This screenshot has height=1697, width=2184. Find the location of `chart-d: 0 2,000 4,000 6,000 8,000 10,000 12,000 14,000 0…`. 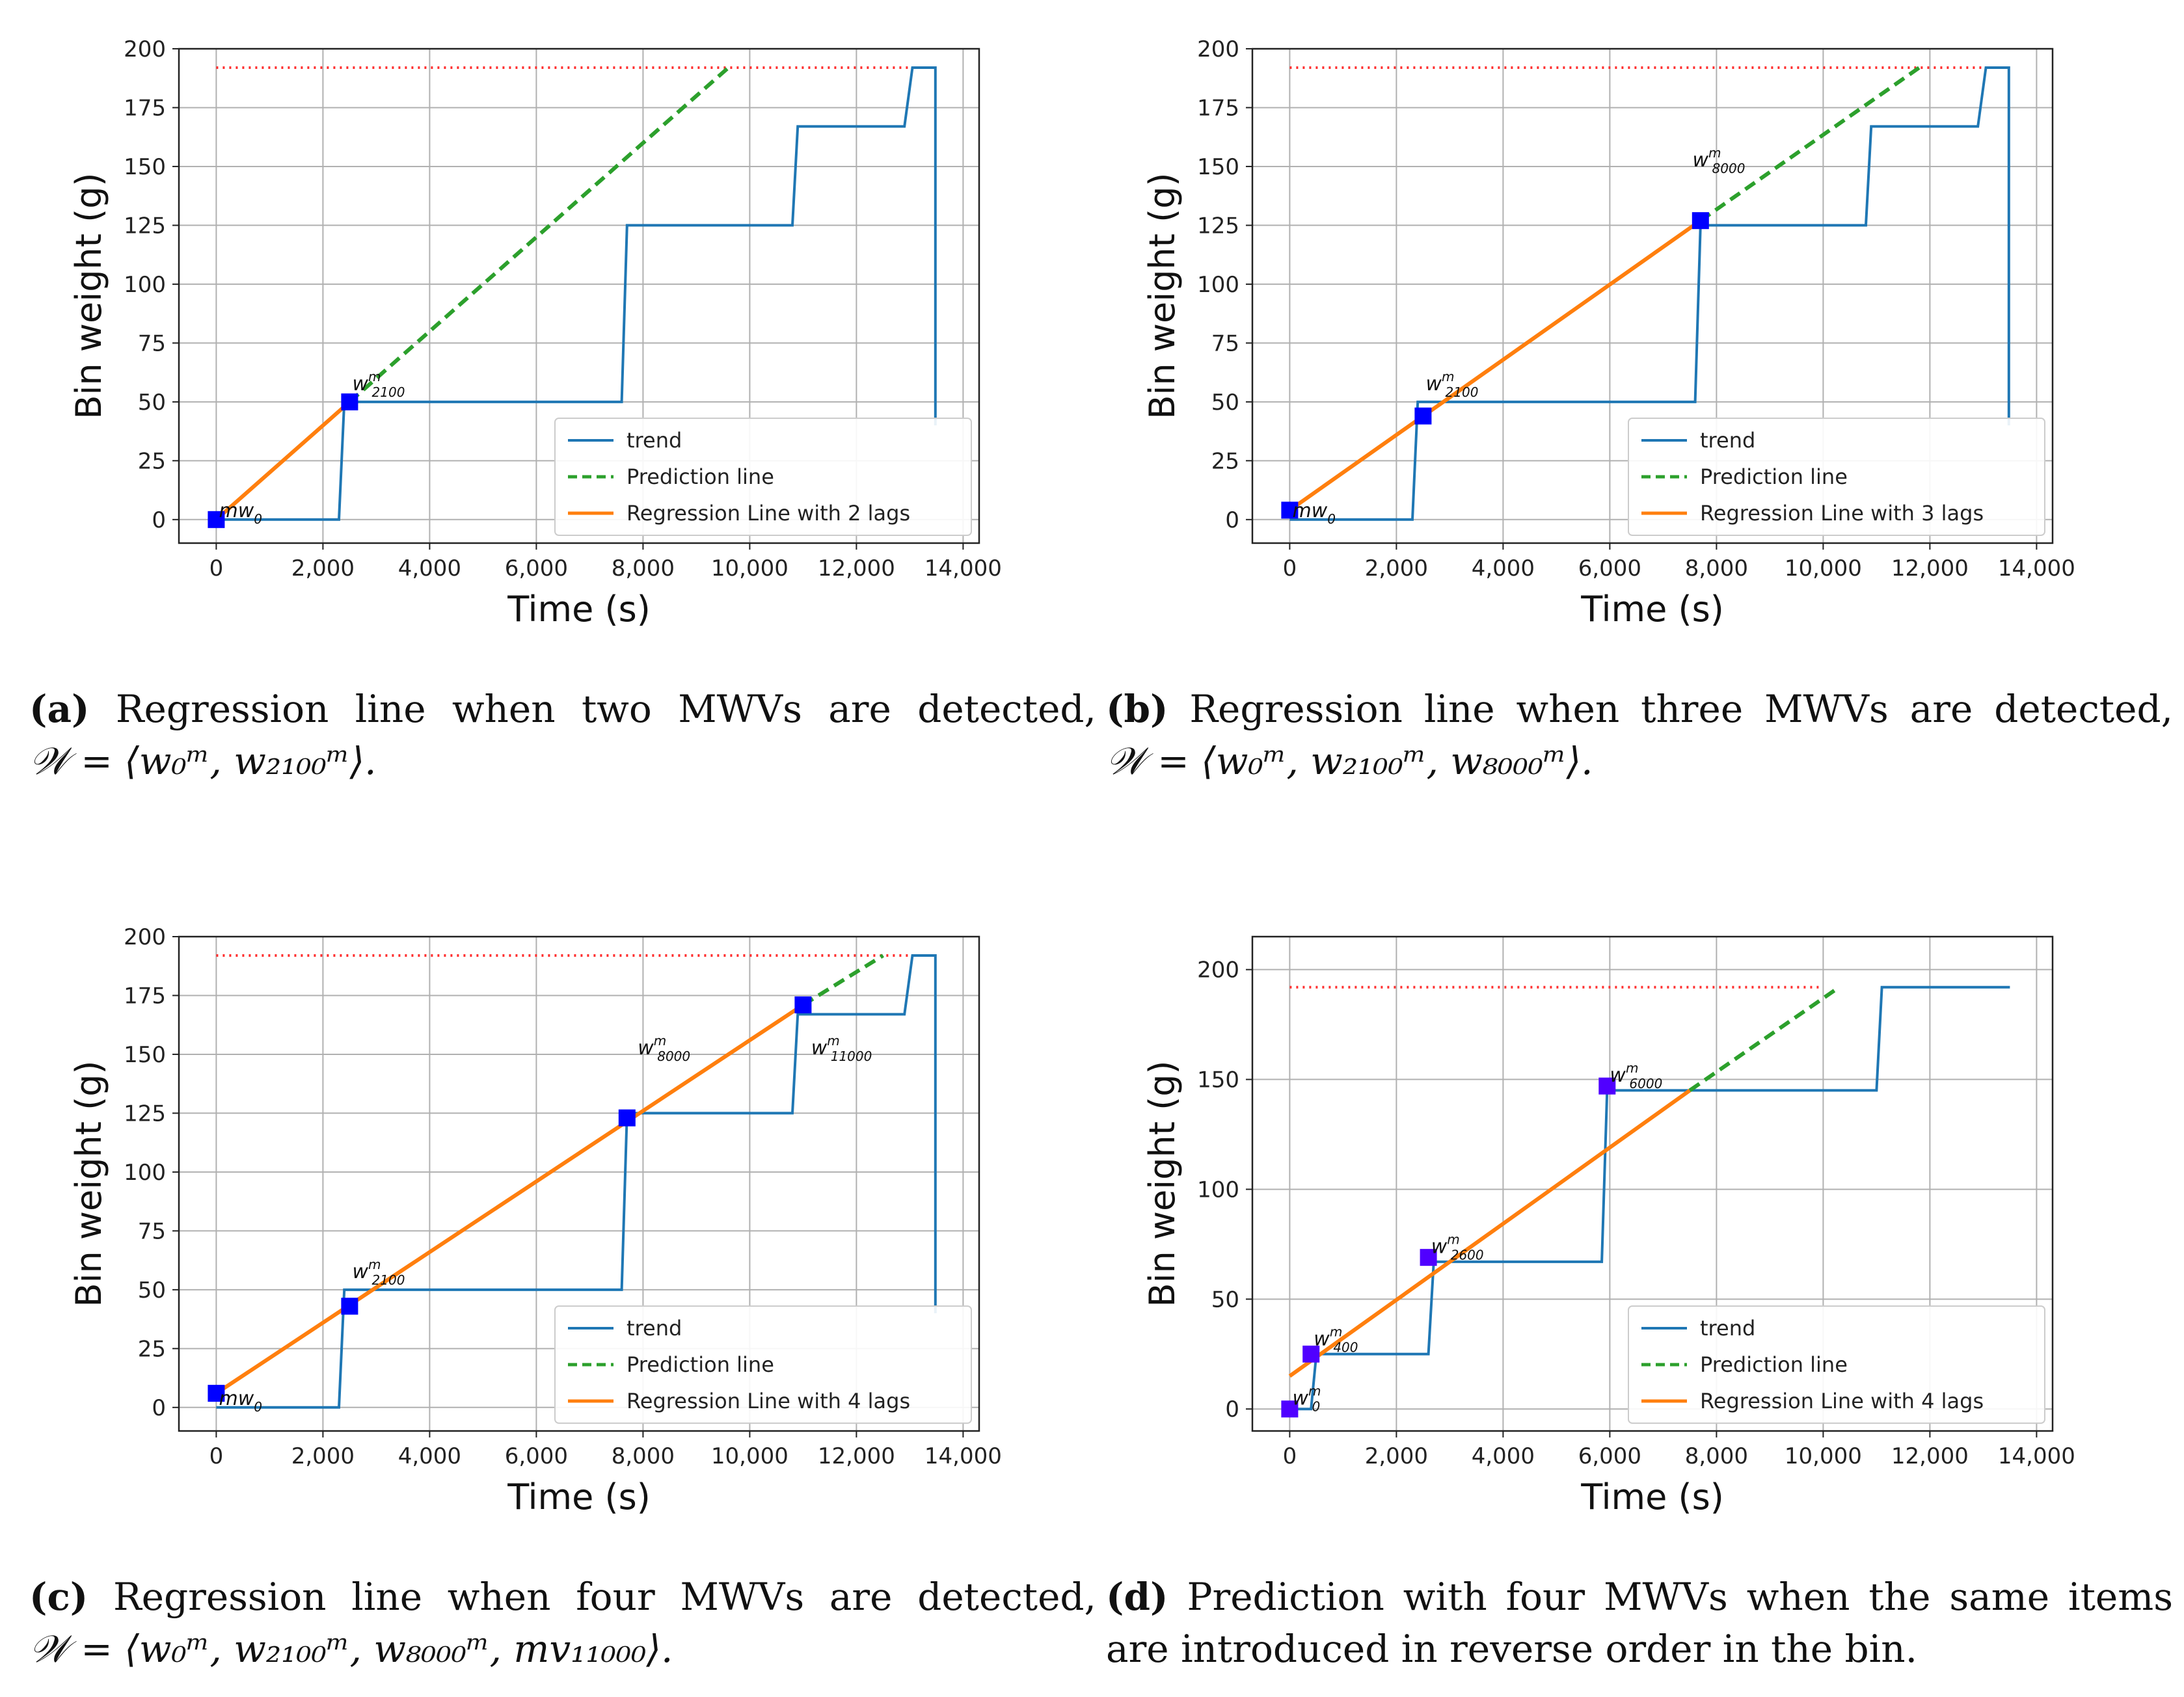

chart-d: 0 2,000 4,000 6,000 8,000 10,000 12,000 14,000 0… is located at coordinates (1608, 1226).